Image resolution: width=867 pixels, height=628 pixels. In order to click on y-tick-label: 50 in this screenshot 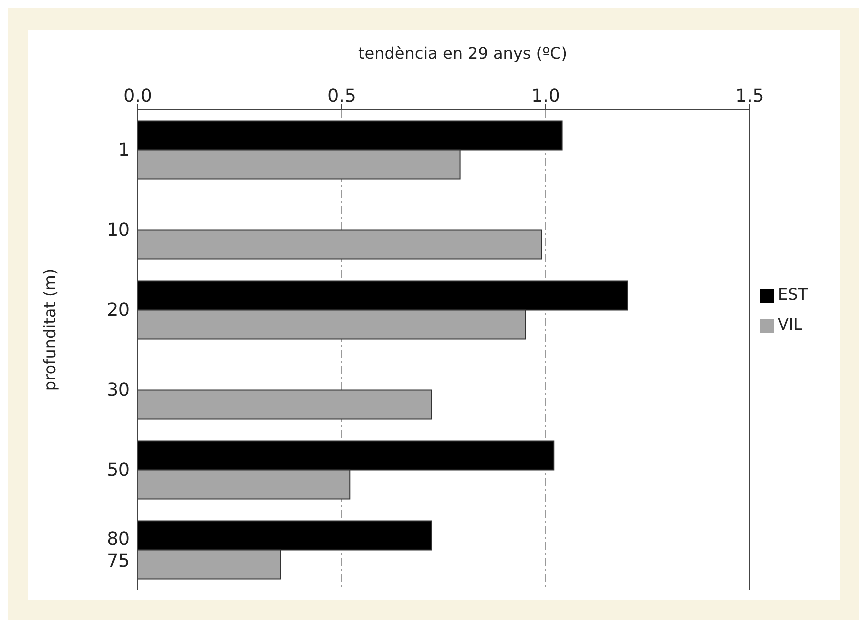, I will do `click(118, 470)`.